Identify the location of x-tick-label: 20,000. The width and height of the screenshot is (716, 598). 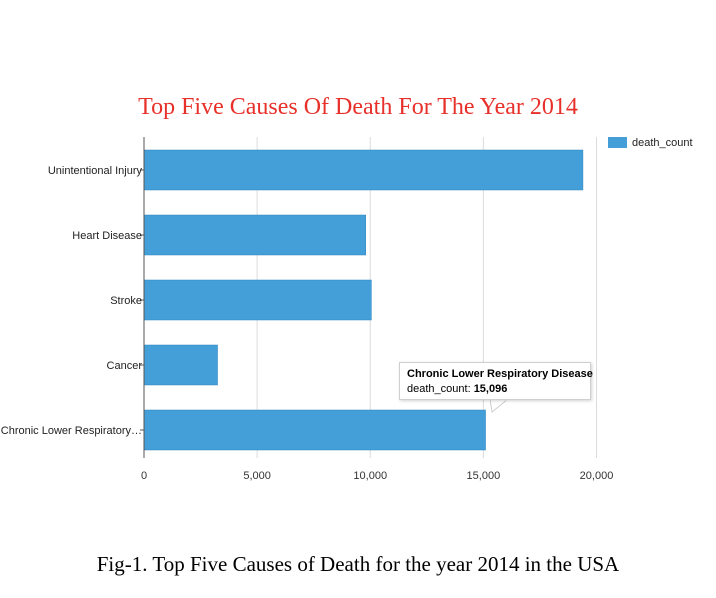
(597, 476).